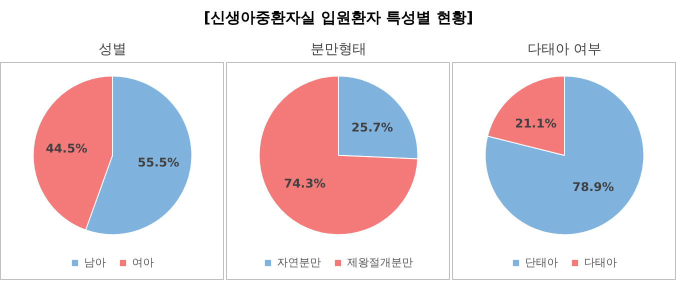 The height and width of the screenshot is (284, 680). I want to click on legend-label: 단태아, so click(541, 262).